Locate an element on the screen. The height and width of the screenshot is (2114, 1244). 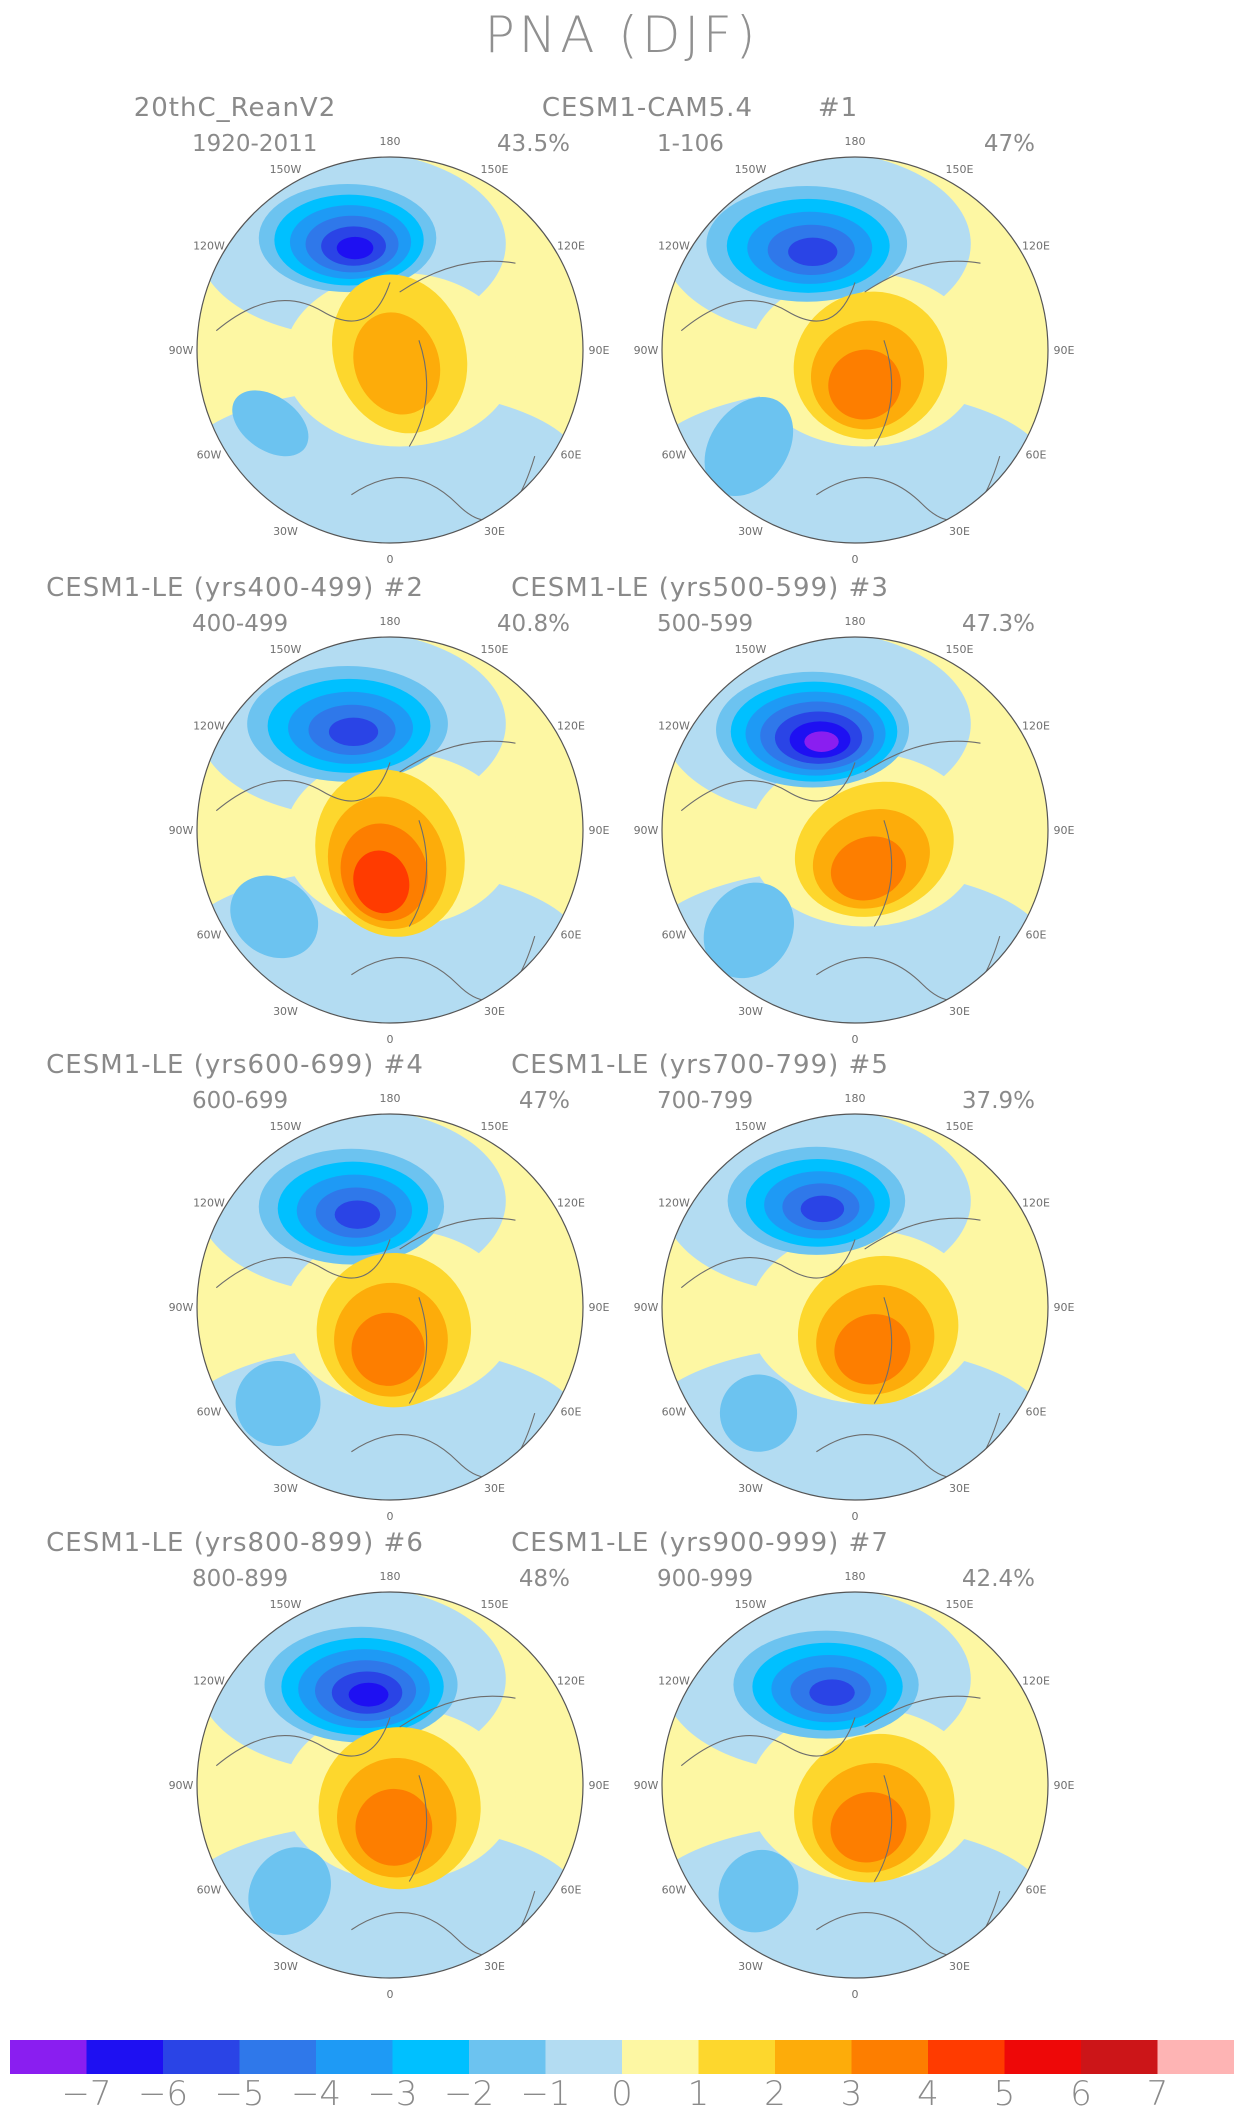
colorbar-labels: −7 −6 −5 −4 −3 −2 −1 0 1 2 3 4 5 6 7 is located at coordinates (622, 2094).